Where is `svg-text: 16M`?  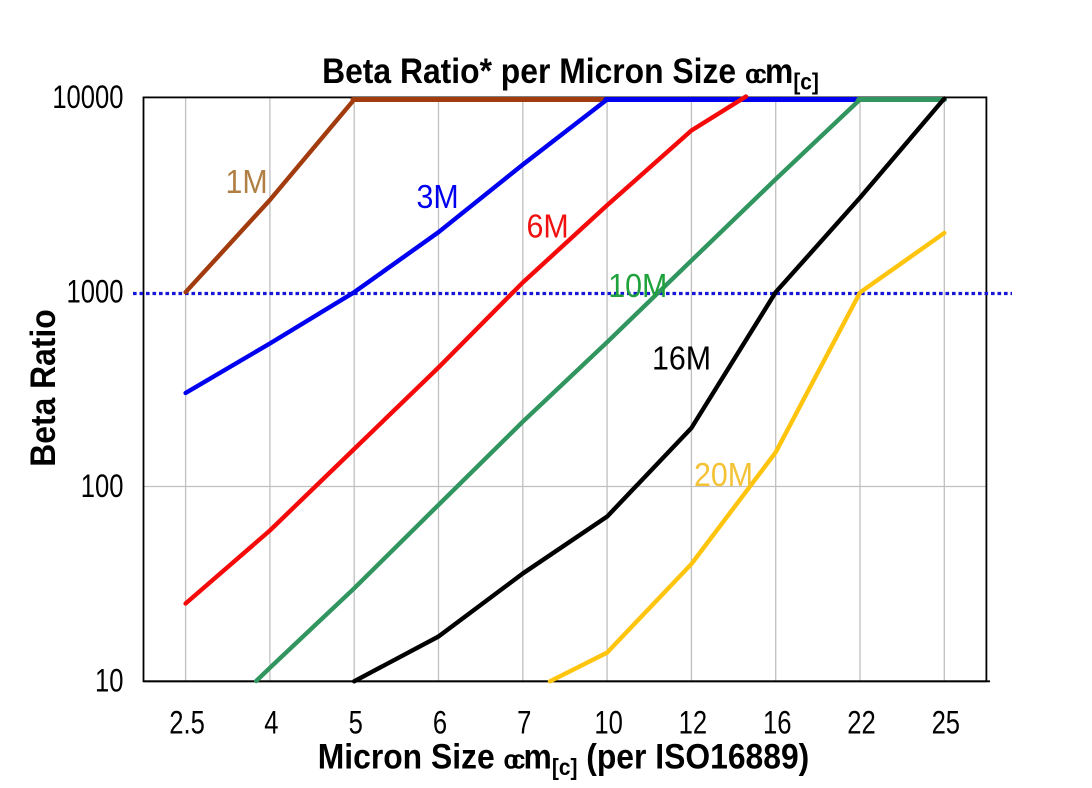
svg-text: 16M is located at coordinates (681, 357).